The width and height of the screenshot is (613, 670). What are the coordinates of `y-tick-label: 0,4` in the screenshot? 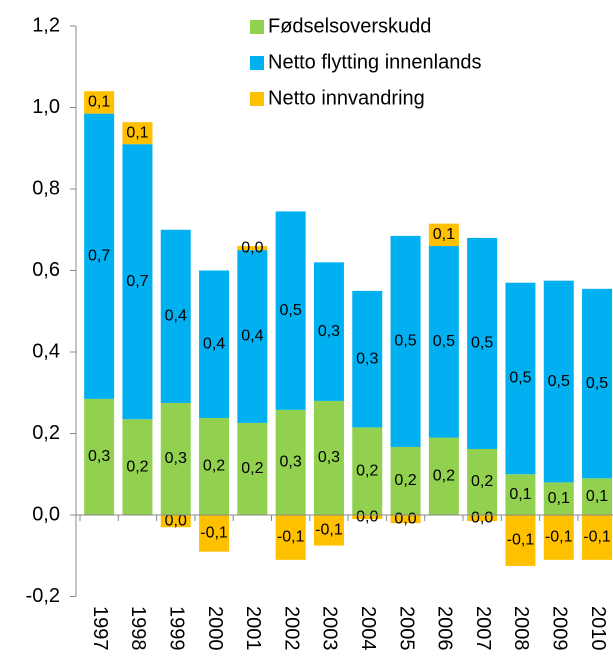 It's located at (46, 351).